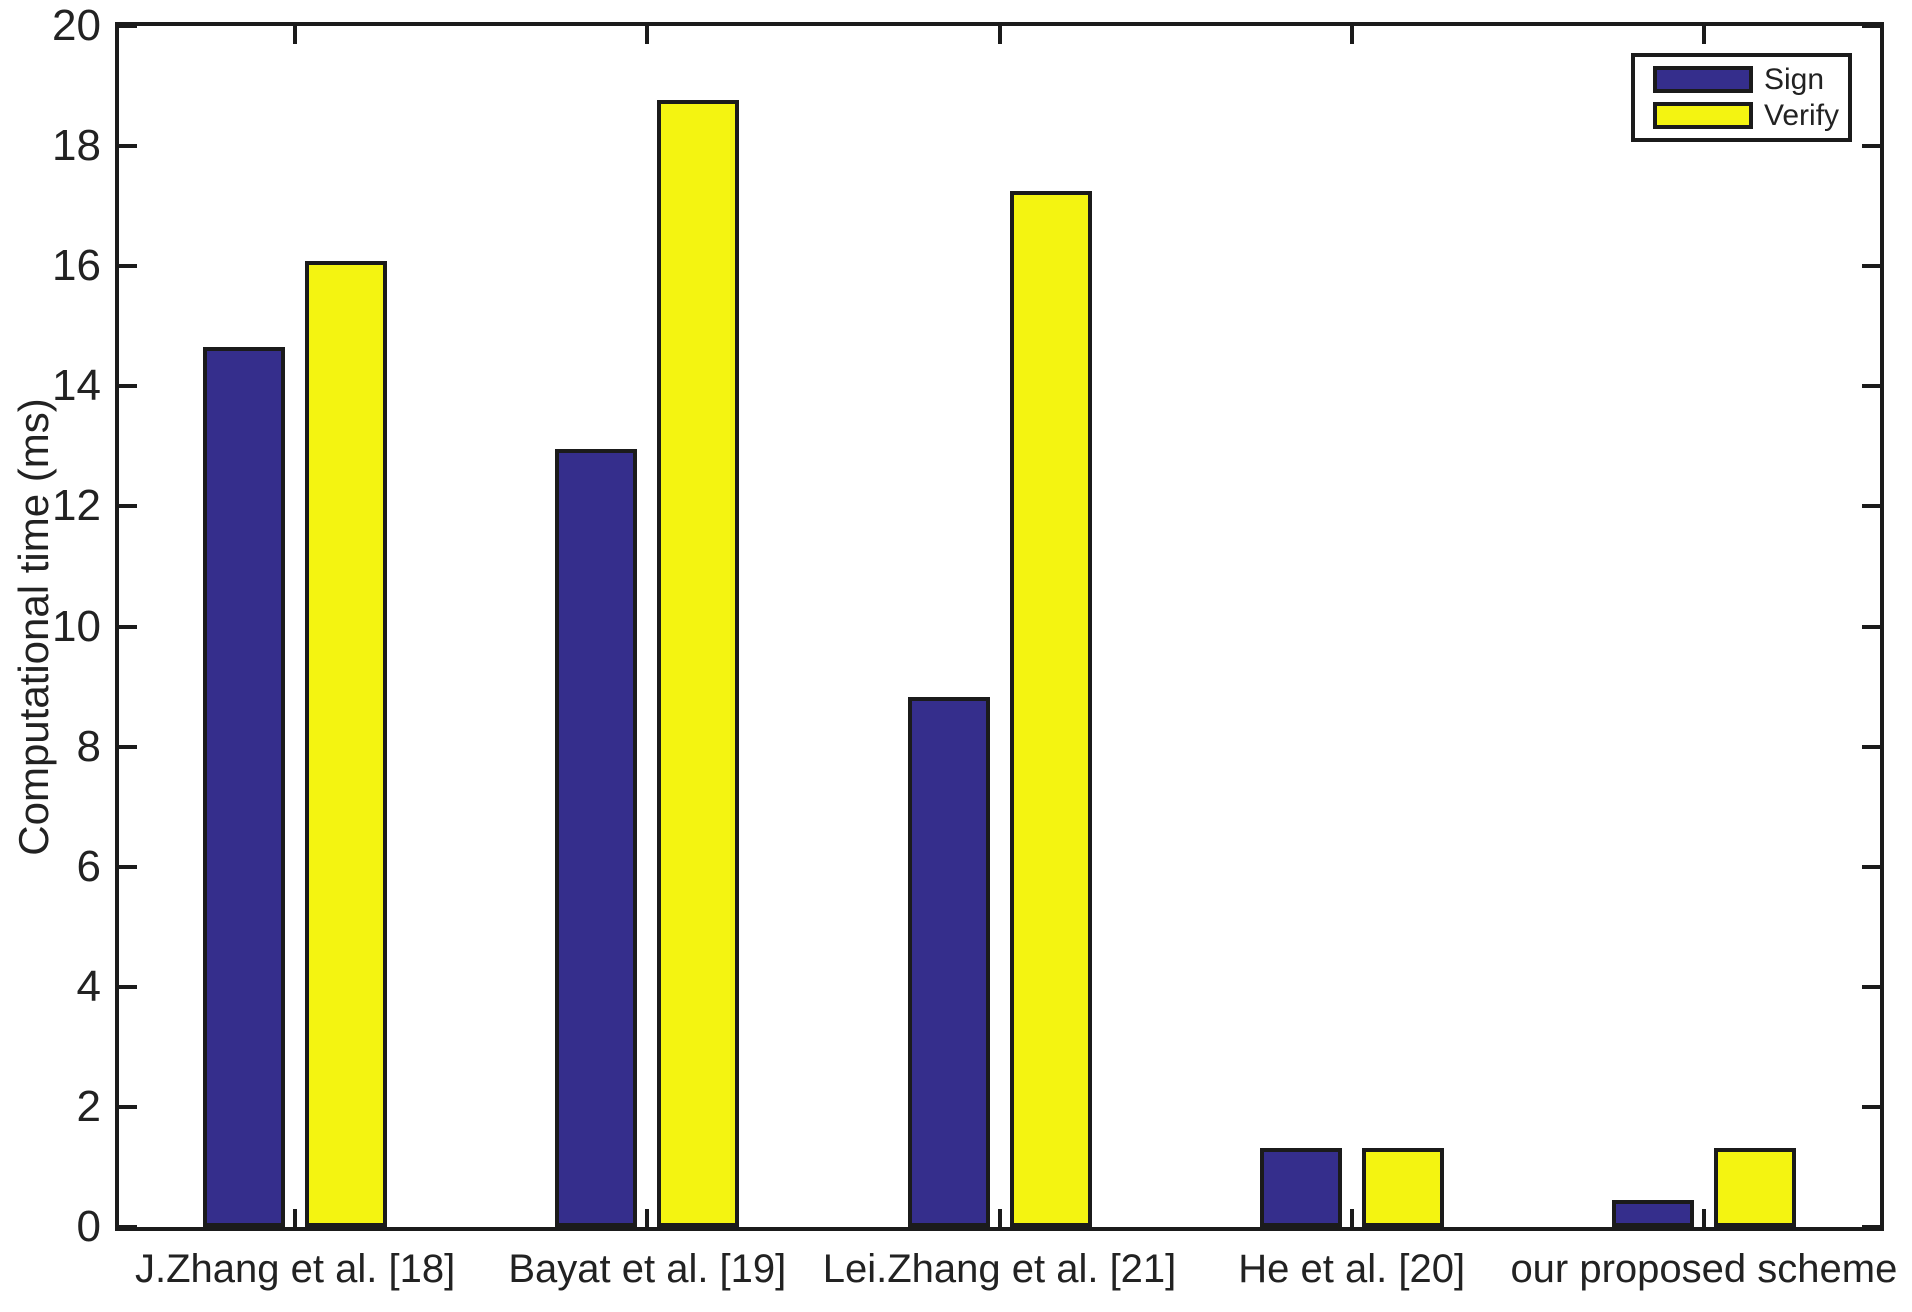 The width and height of the screenshot is (1912, 1312). What do you see at coordinates (295, 1269) in the screenshot?
I see `x-tick-label: J.Zhang et al. [18]` at bounding box center [295, 1269].